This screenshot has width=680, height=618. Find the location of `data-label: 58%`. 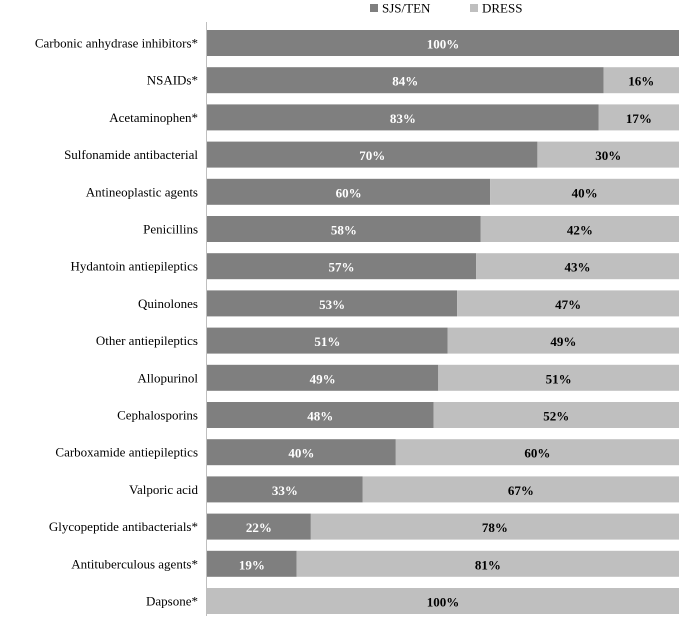

data-label: 58% is located at coordinates (344, 230).